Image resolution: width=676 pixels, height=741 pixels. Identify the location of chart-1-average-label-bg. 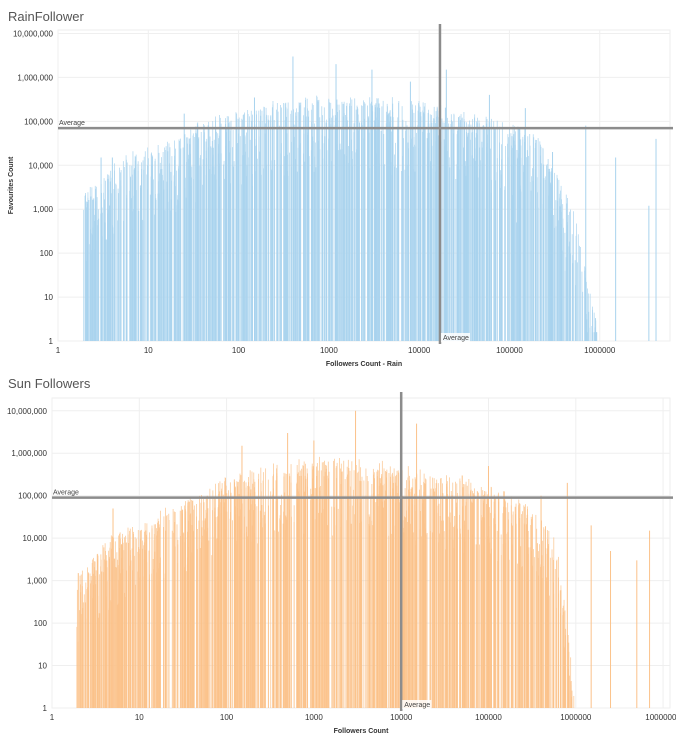
(455, 337).